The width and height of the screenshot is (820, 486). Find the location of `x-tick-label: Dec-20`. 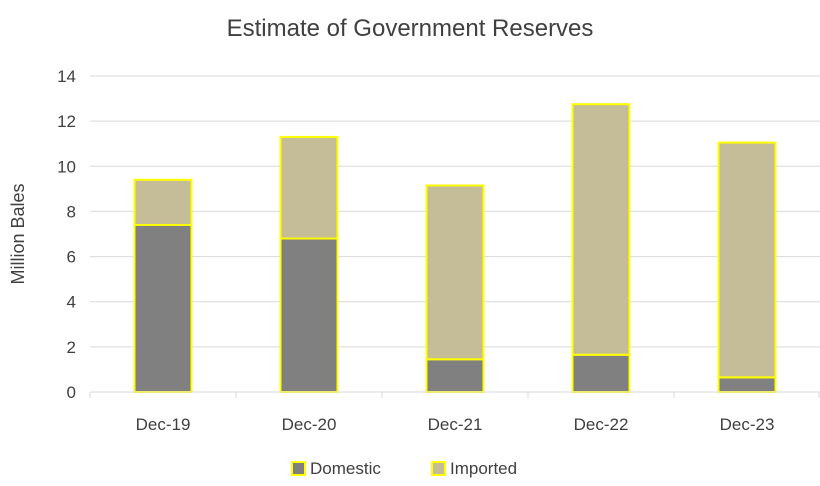

x-tick-label: Dec-20 is located at coordinates (309, 424).